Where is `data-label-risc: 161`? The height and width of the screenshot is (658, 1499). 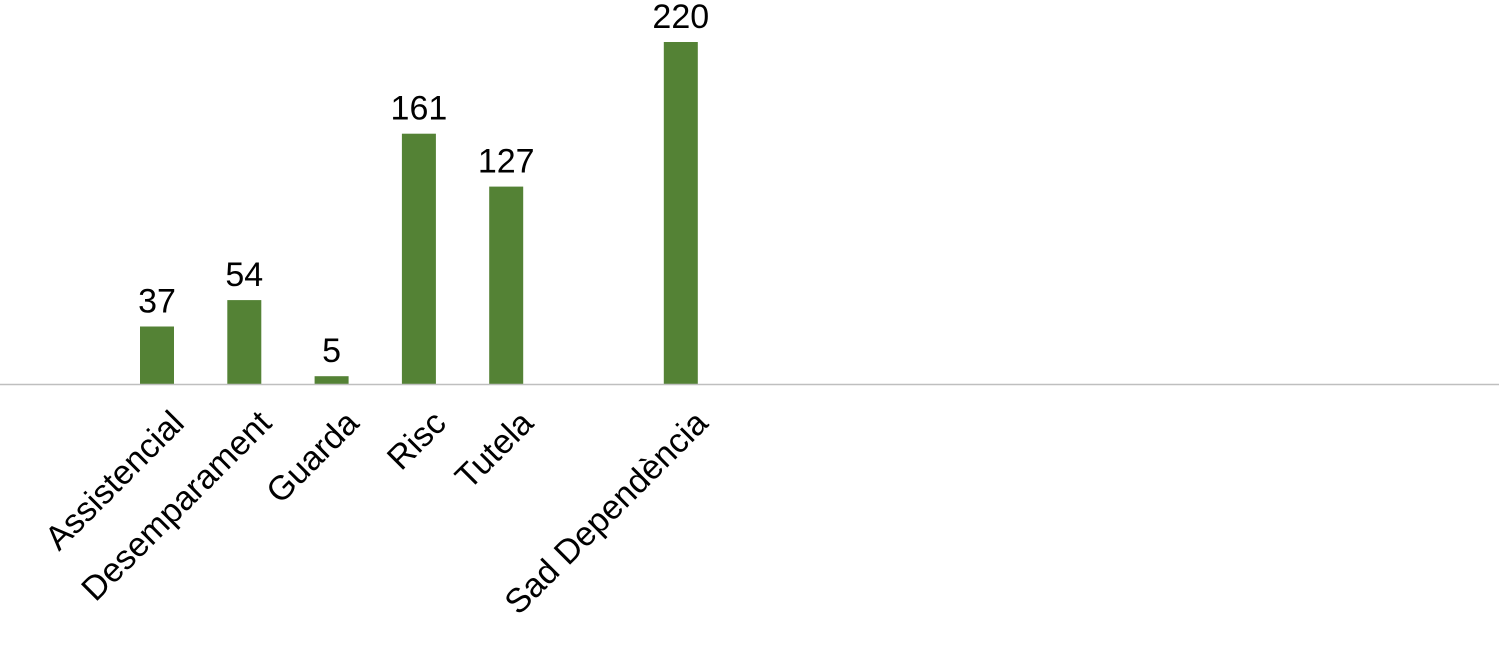
data-label-risc: 161 is located at coordinates (419, 109).